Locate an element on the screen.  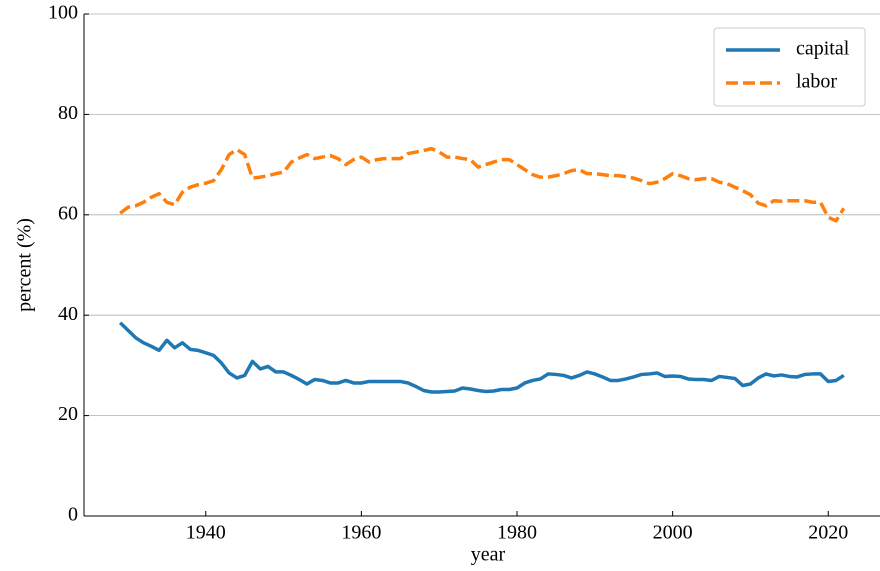
y-tick-label: 20 is located at coordinates (68, 414).